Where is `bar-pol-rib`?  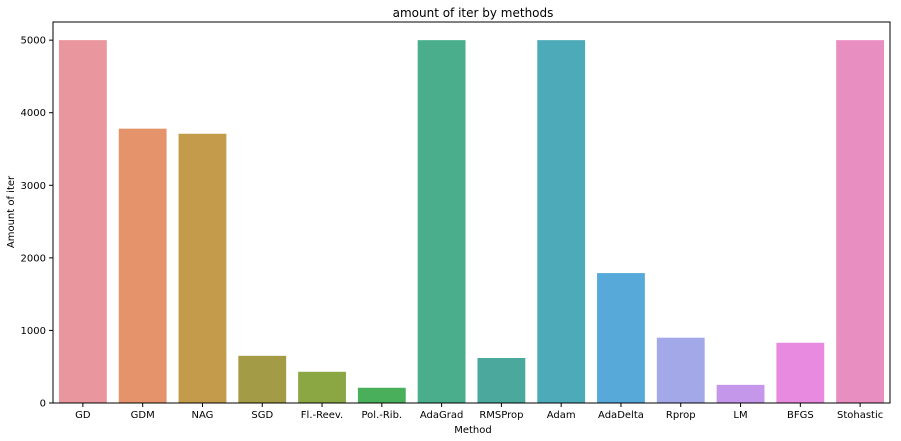 bar-pol-rib is located at coordinates (381, 395).